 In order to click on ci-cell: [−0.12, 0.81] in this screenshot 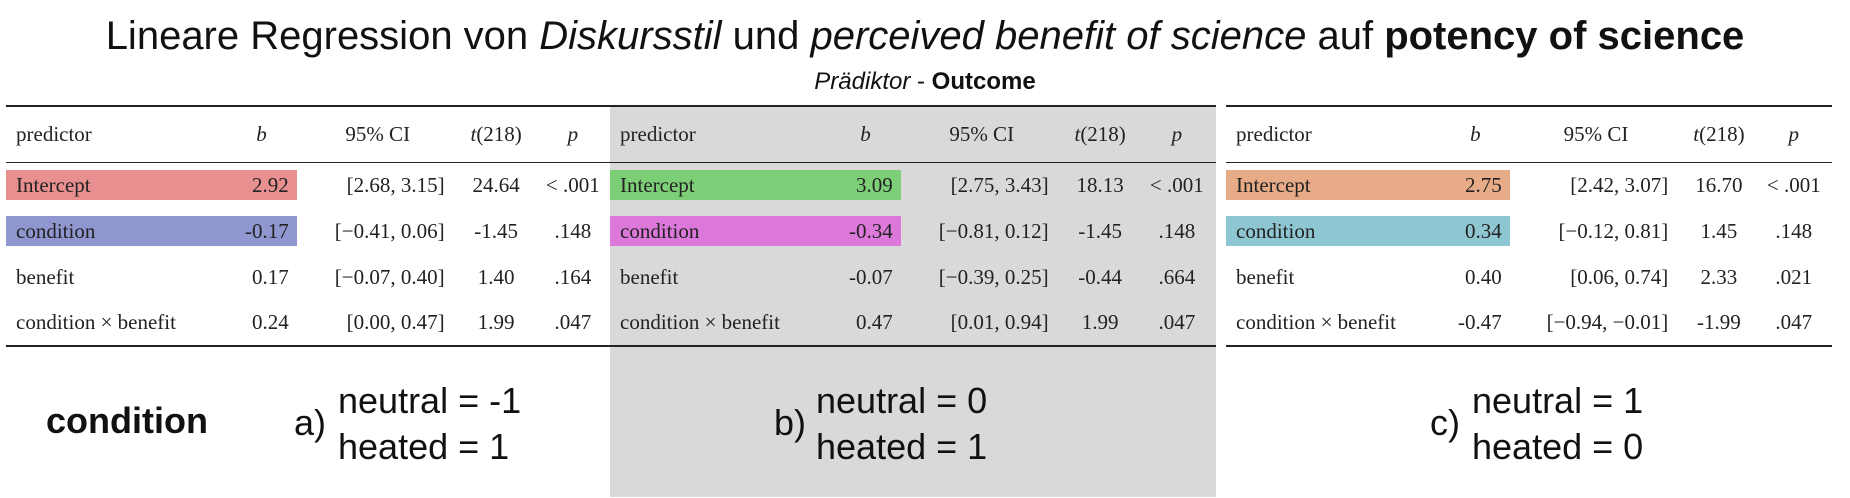, I will do `click(1613, 230)`.